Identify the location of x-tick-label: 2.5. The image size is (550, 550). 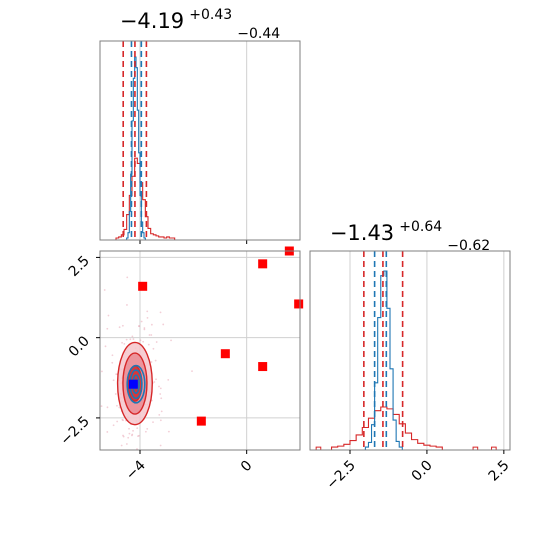
(499, 471).